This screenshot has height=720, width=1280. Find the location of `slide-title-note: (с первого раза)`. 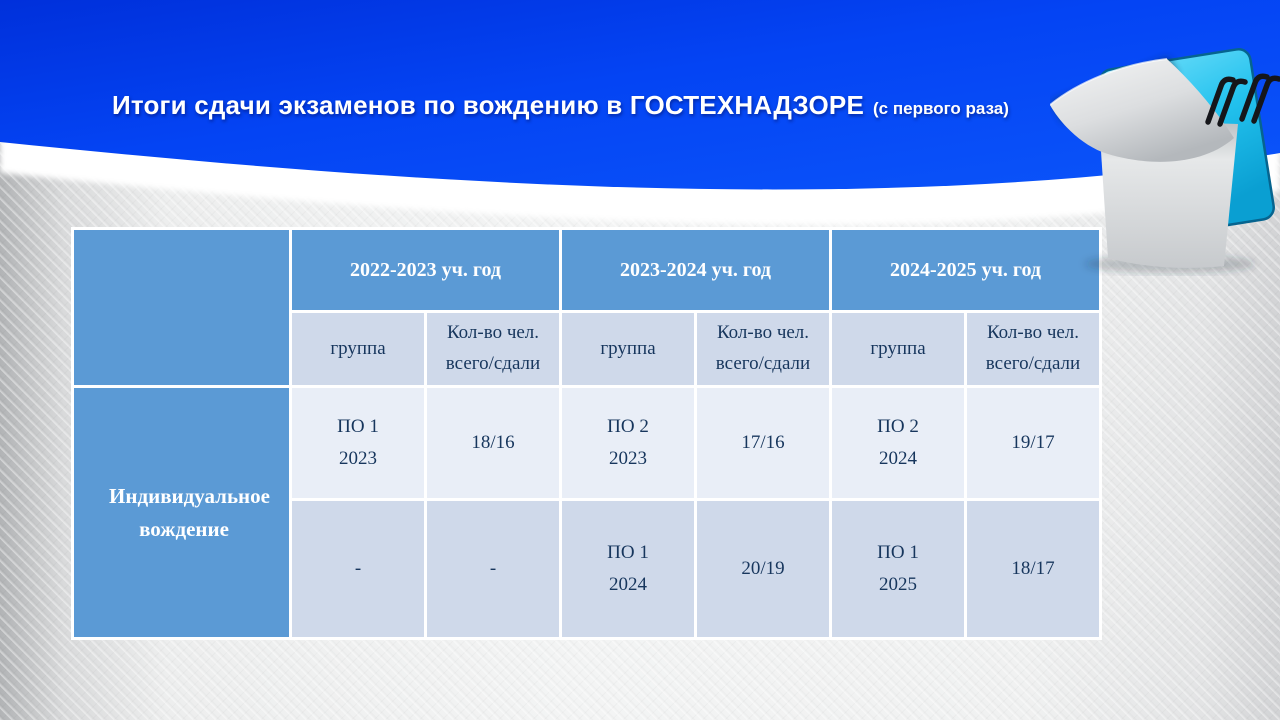

slide-title-note: (с первого раза) is located at coordinates (941, 108).